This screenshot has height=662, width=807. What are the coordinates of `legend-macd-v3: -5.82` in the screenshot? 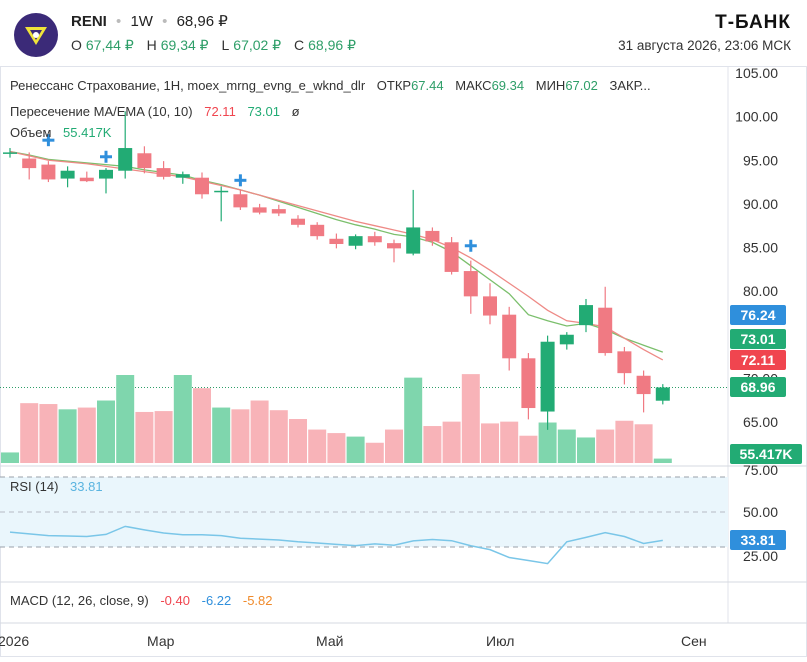 It's located at (258, 600).